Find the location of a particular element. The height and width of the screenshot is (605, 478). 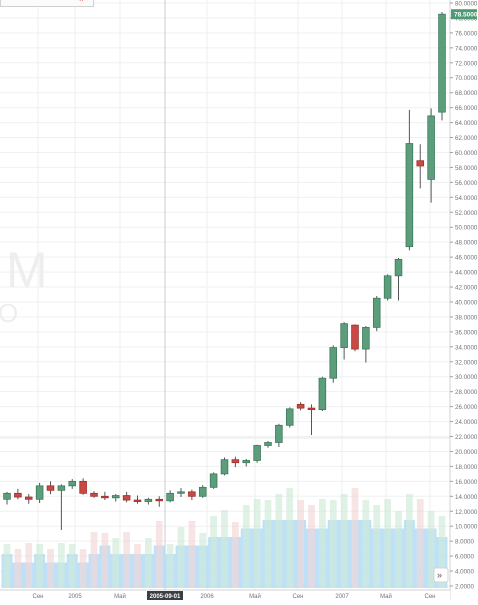

price-tick-label: 14.0000 is located at coordinates (466, 497).